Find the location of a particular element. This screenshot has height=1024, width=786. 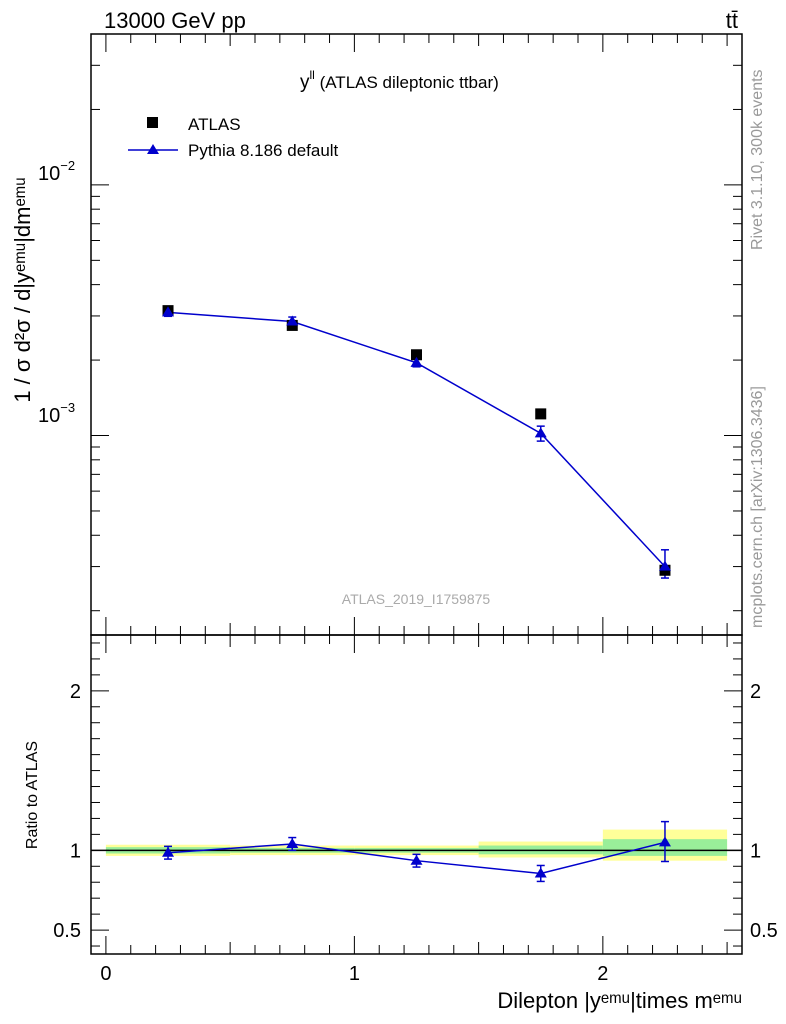

rivet-label: Rivet 3.1.10, 300k events is located at coordinates (757, 159).